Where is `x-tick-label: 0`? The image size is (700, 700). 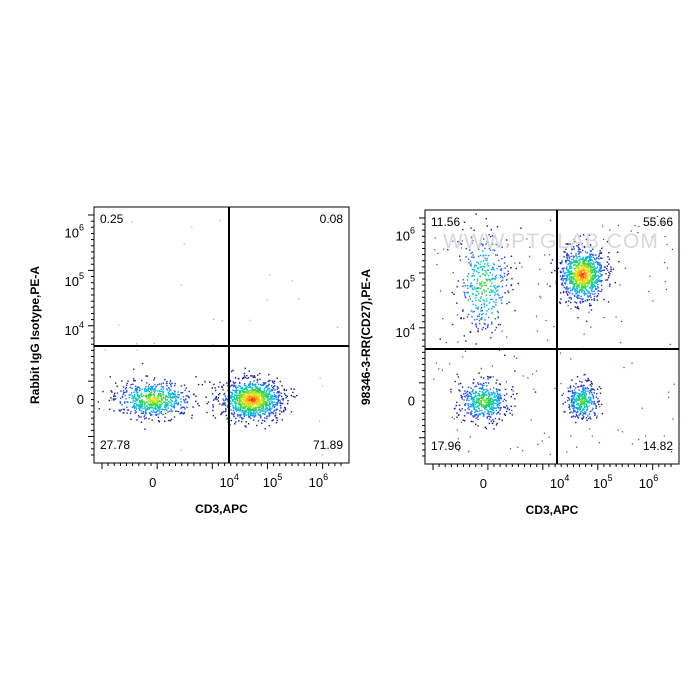
x-tick-label: 0 is located at coordinates (152, 482).